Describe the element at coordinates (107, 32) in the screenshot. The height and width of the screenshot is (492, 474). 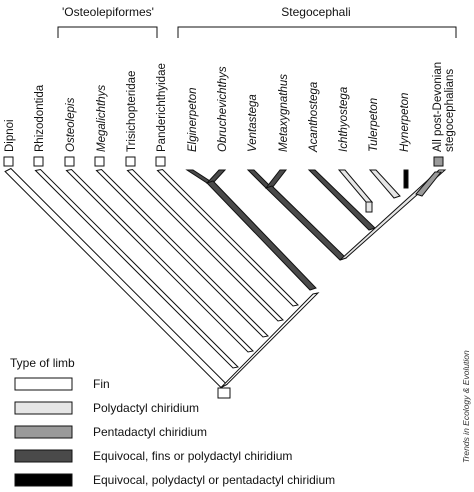
I see `osteolepiformes-bracket` at that location.